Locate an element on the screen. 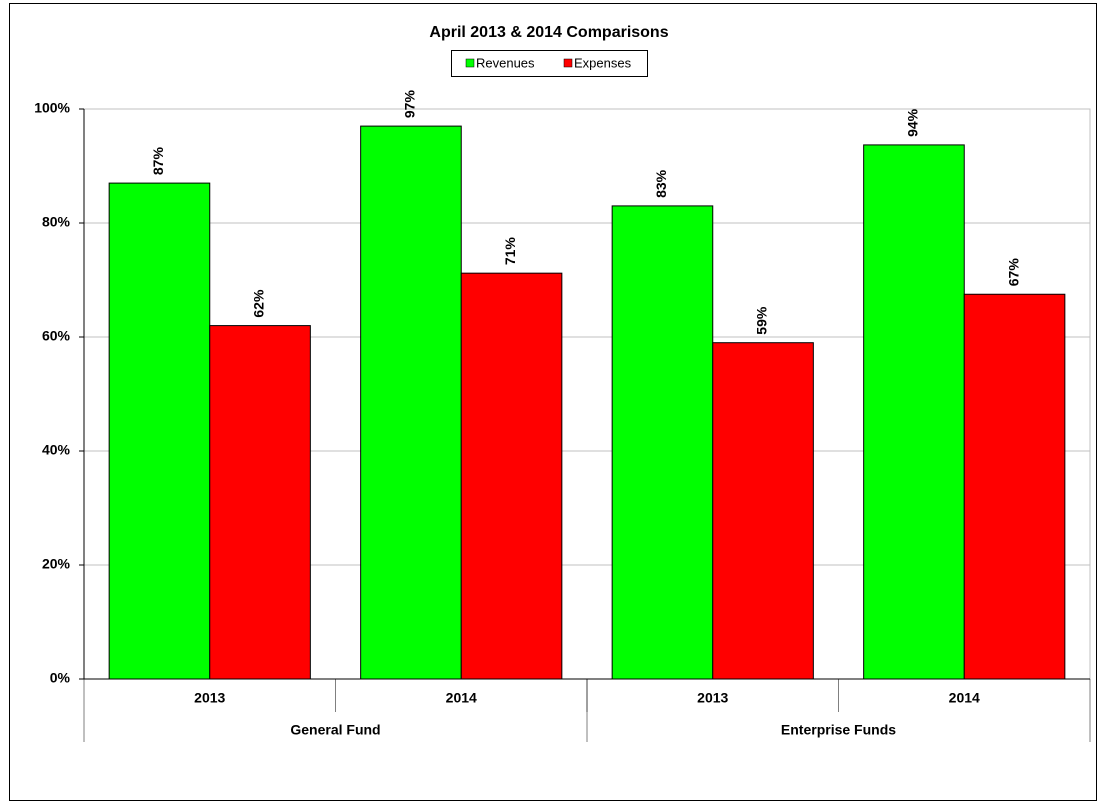 The width and height of the screenshot is (1098, 805). value-label: 83% is located at coordinates (661, 183).